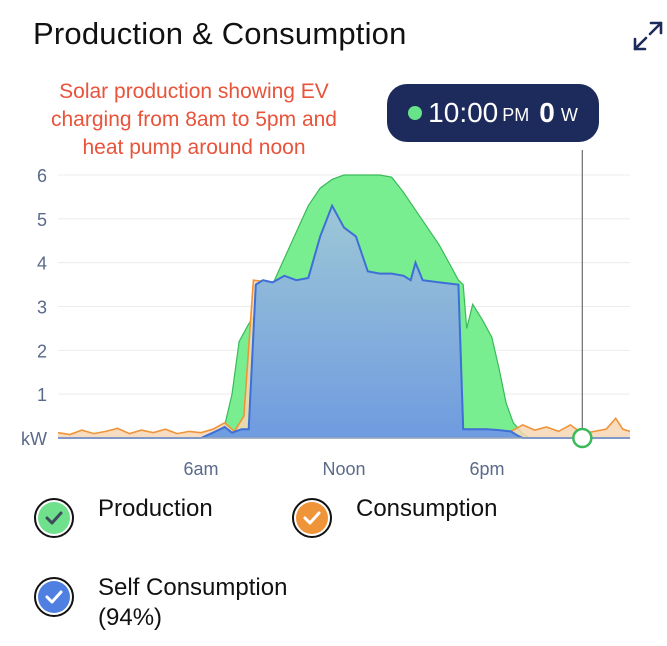 This screenshot has height=646, width=667. I want to click on y-tick-label: 1, so click(42, 395).